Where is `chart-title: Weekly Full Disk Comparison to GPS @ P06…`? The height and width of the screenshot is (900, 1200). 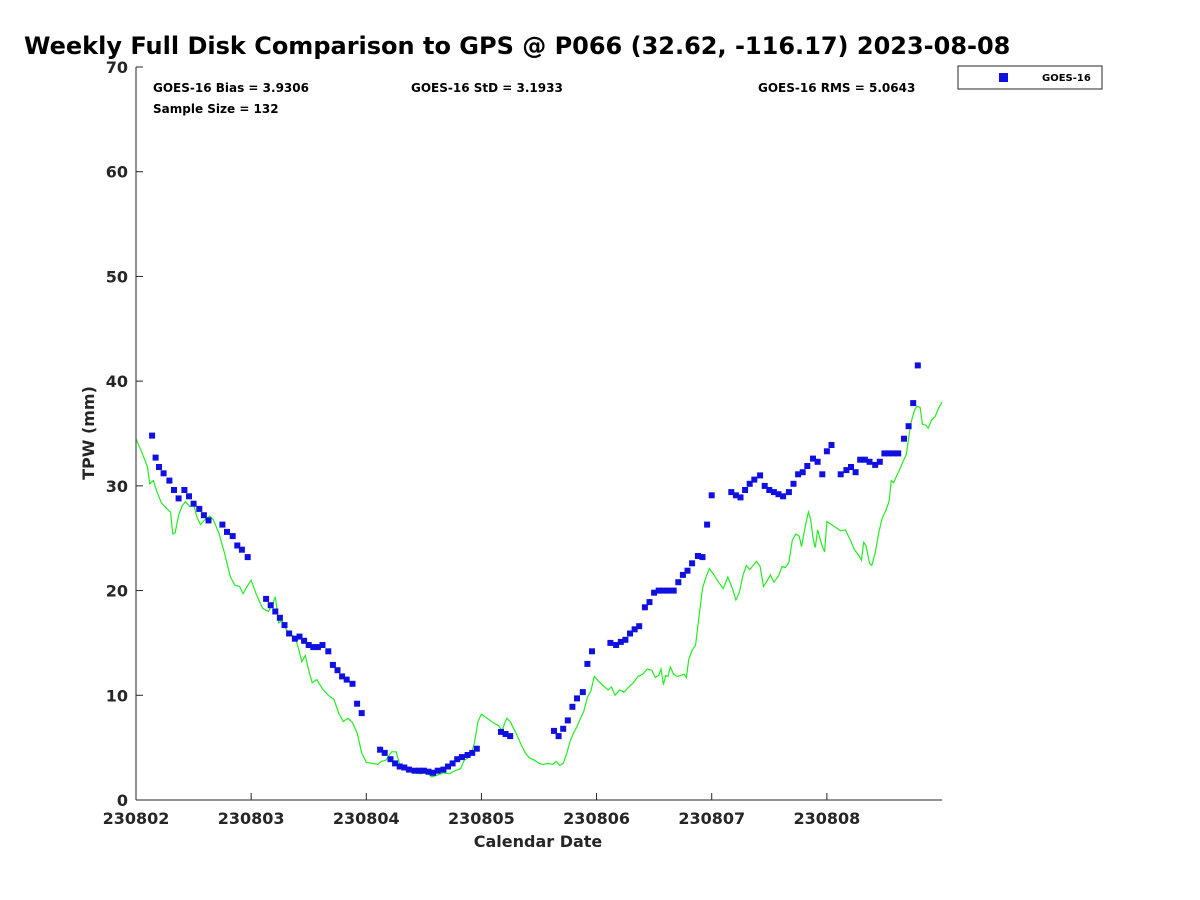 chart-title: Weekly Full Disk Comparison to GPS @ P06… is located at coordinates (517, 46).